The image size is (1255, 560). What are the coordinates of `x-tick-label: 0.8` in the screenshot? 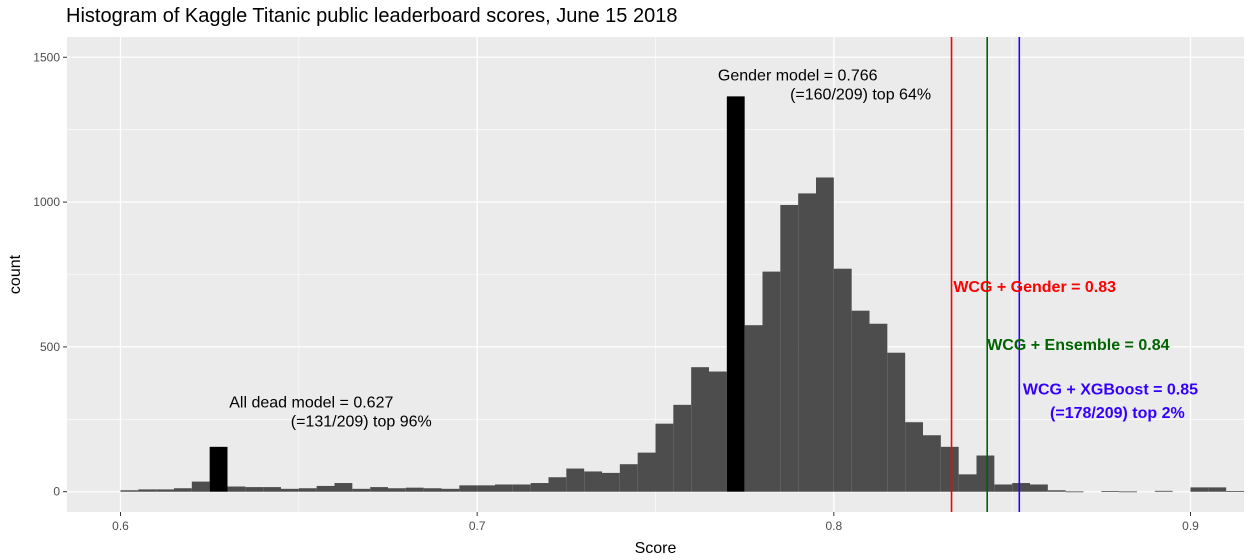 It's located at (833, 526).